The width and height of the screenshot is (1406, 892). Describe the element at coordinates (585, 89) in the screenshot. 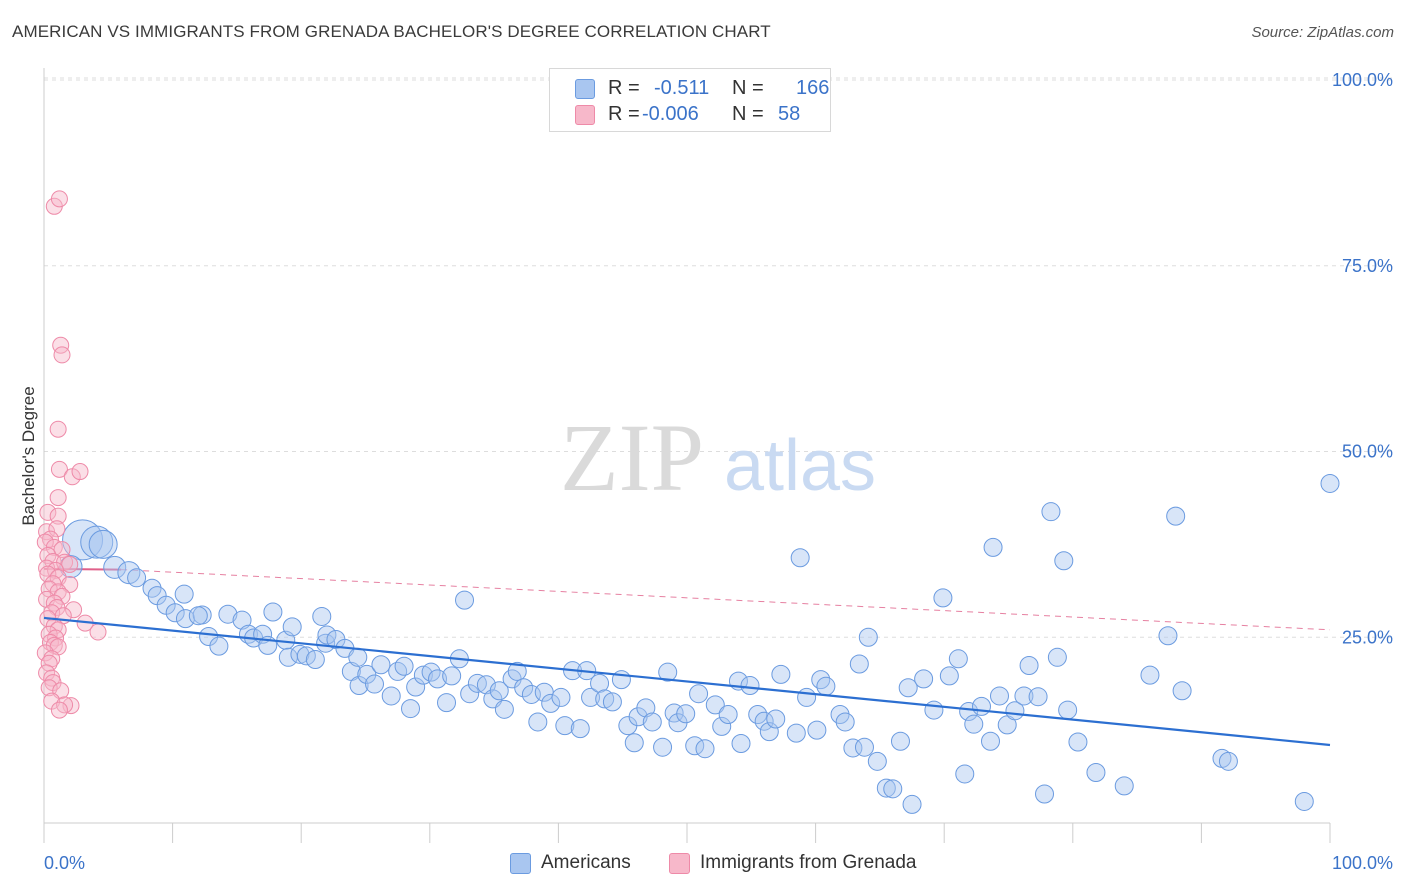

I see `legend-swatch-americans` at that location.